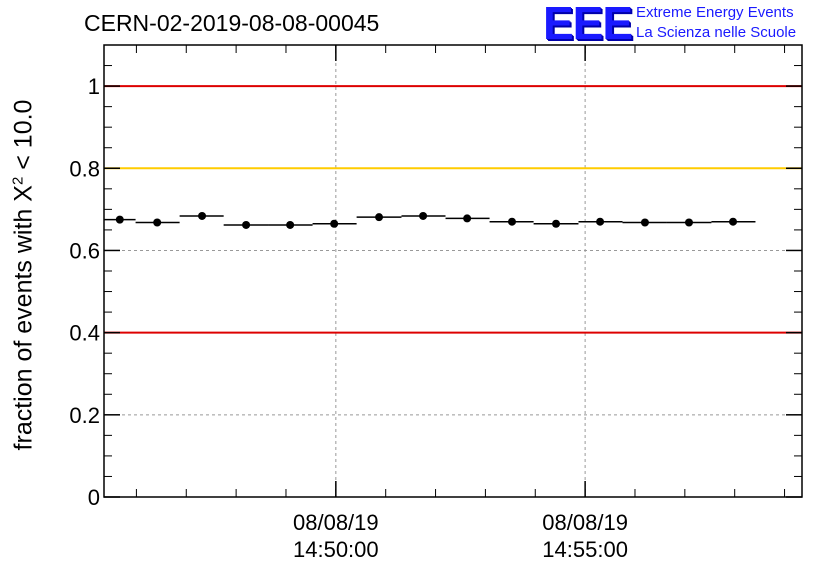  I want to click on y-tick-label: 0.8, so click(84, 168).